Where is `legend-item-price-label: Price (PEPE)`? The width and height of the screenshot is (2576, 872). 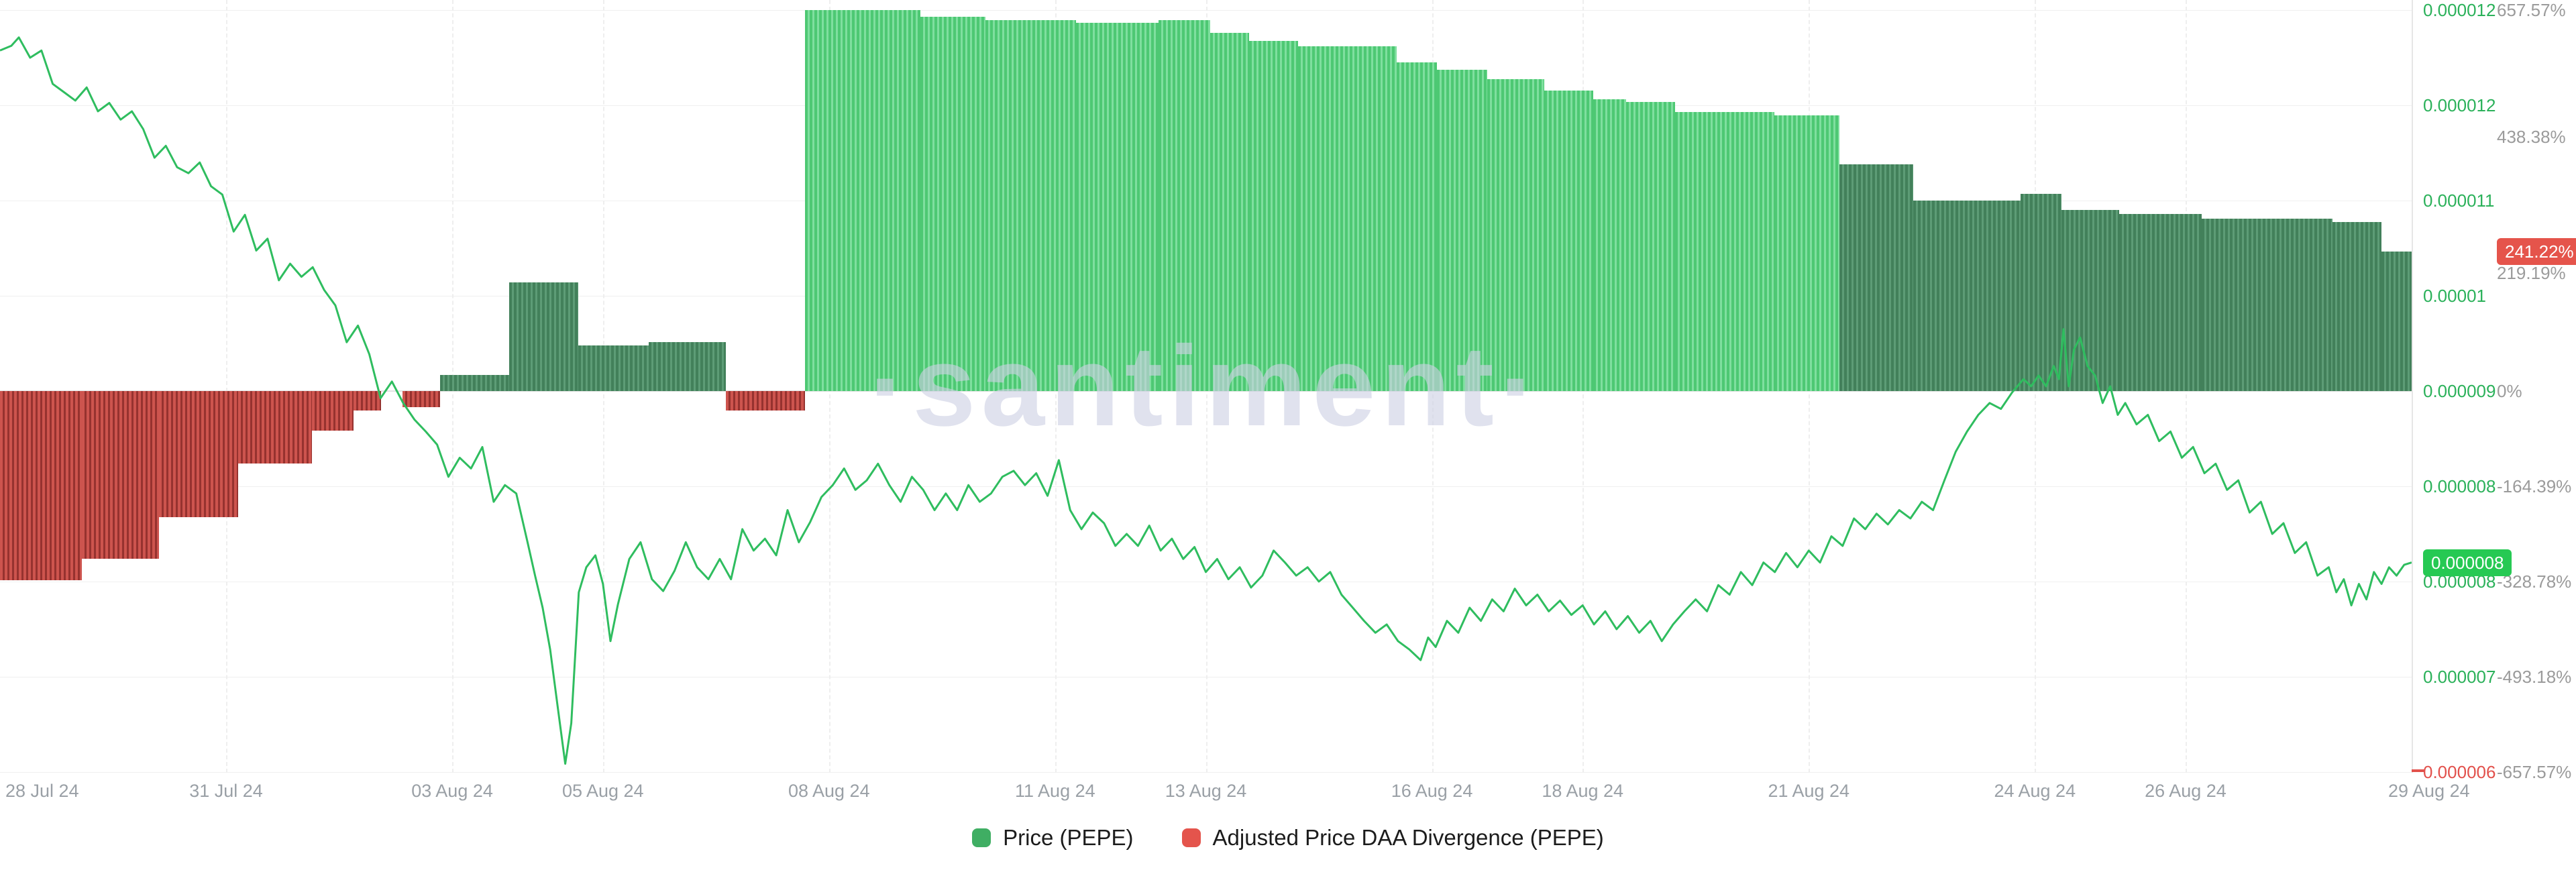 legend-item-price-label: Price (PEPE) is located at coordinates (1068, 837).